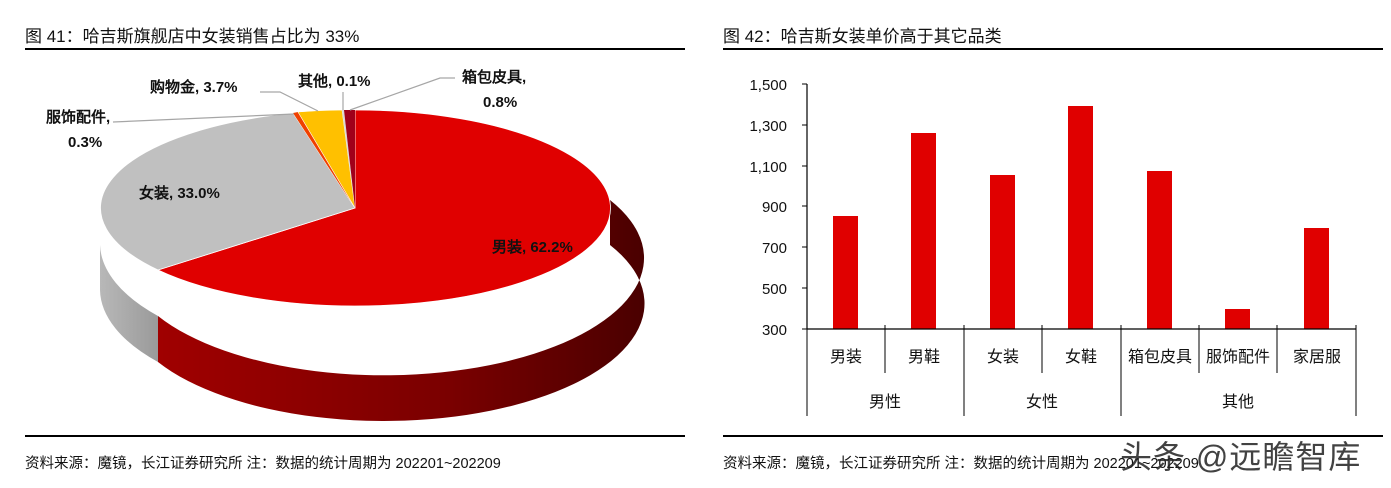  I want to click on svg-text: 箱包皮具, so click(1160, 357).